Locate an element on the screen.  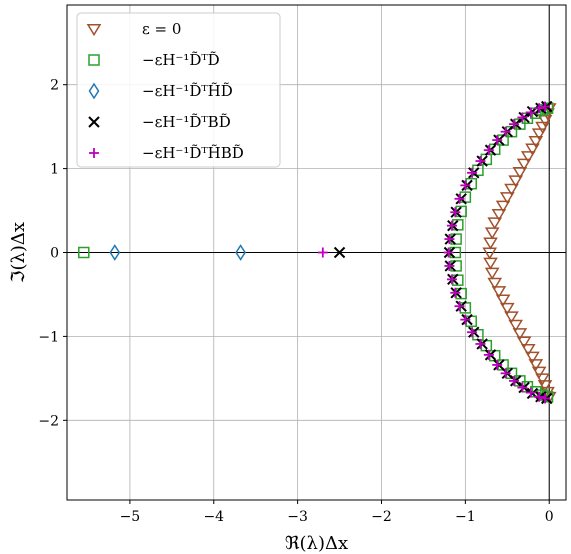
x-tick-label: −4 is located at coordinates (213, 517).